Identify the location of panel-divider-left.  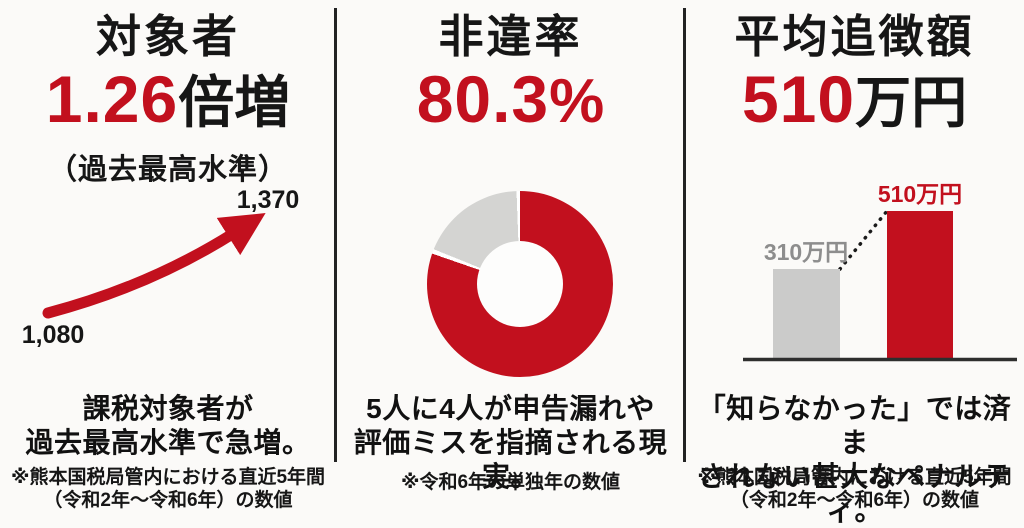
(335, 235).